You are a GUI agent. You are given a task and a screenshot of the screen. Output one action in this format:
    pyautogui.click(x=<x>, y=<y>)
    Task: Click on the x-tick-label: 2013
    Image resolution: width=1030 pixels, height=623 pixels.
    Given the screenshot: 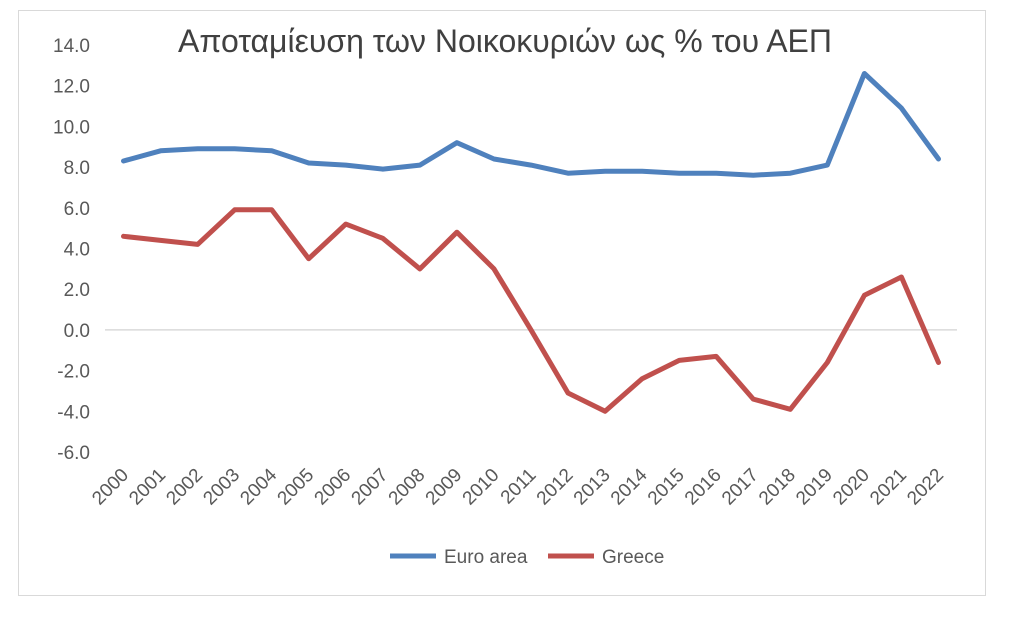 What is the action you would take?
    pyautogui.click(x=592, y=487)
    